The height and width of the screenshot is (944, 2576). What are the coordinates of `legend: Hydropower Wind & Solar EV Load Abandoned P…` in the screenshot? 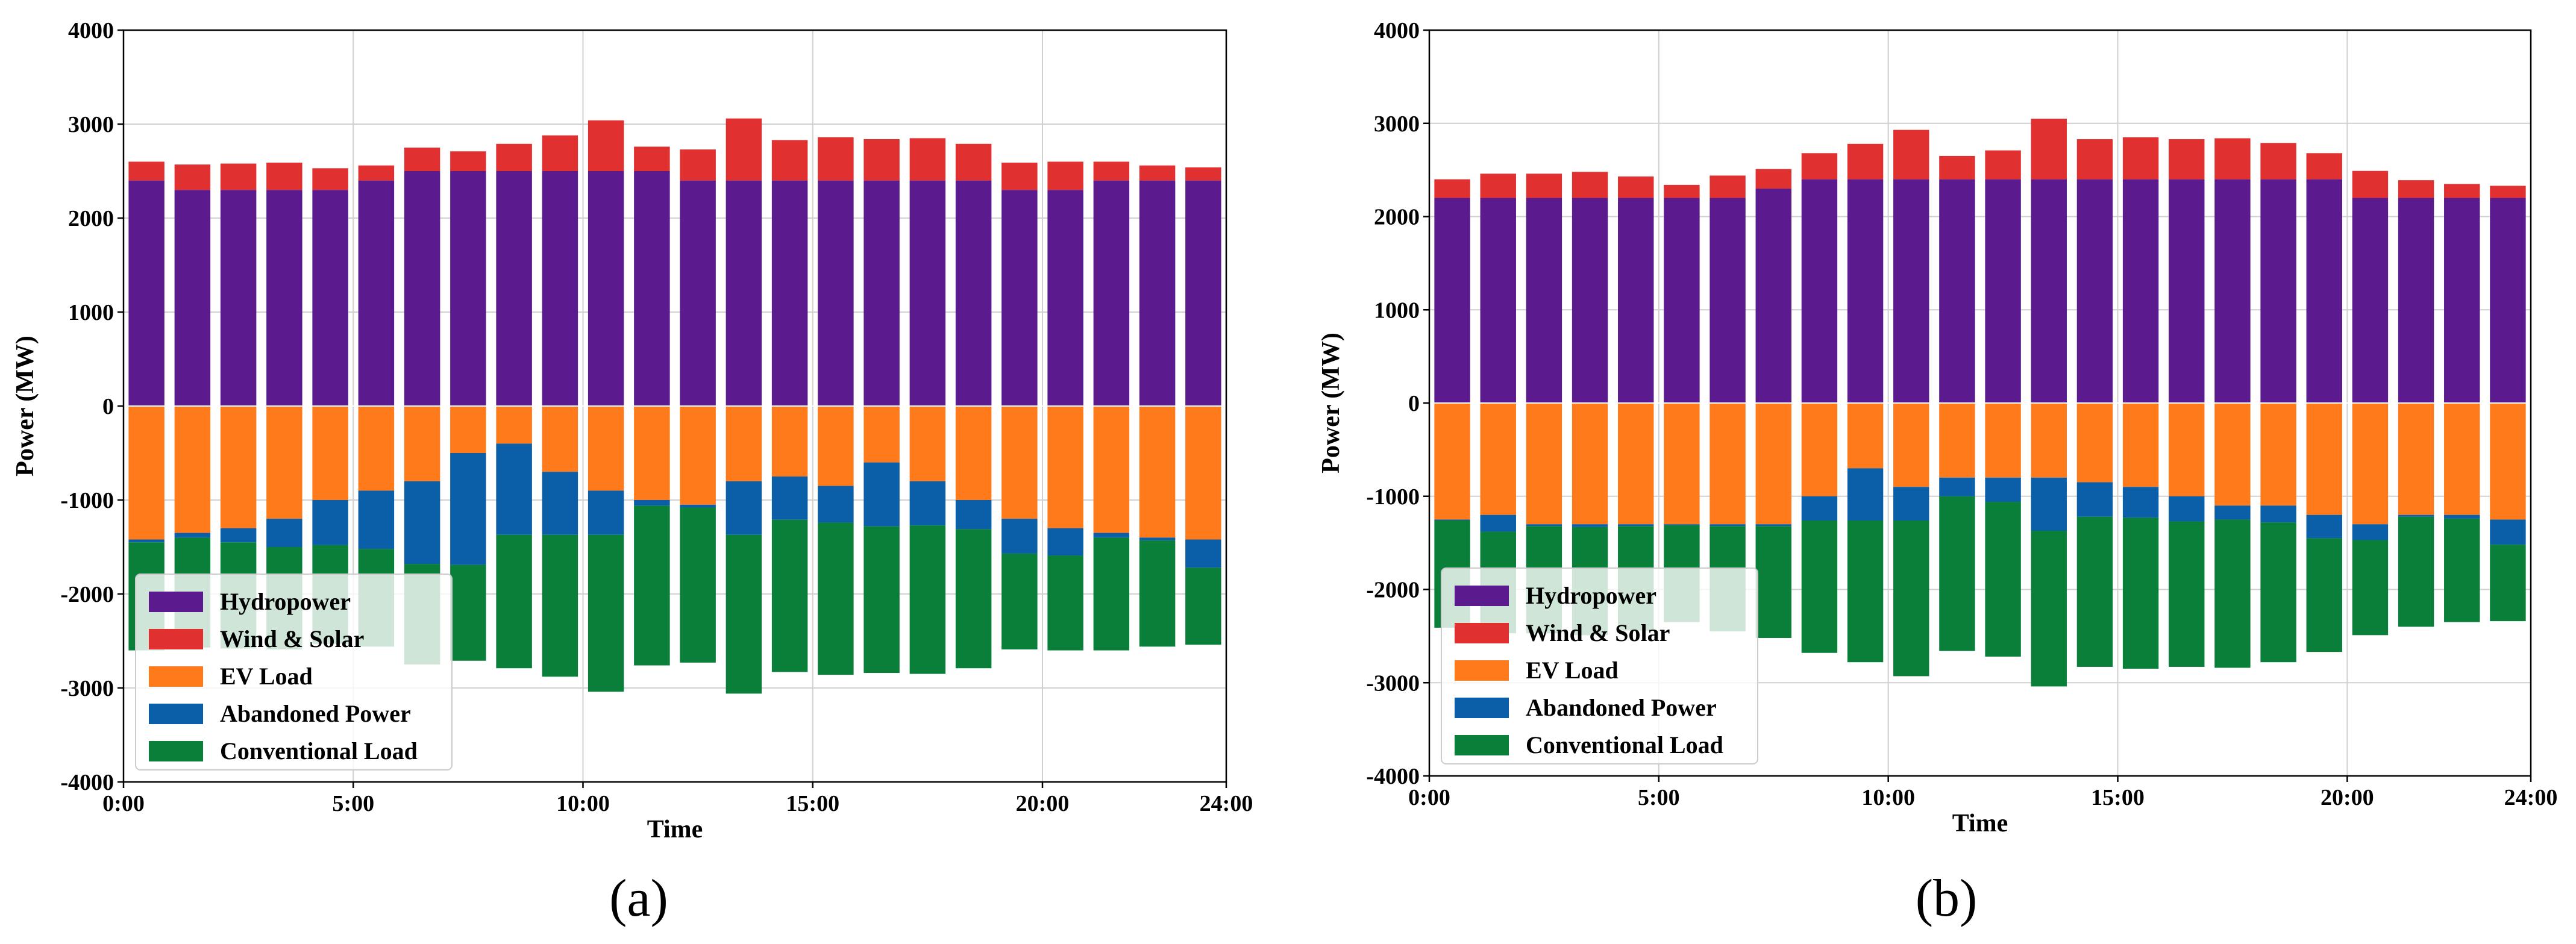 It's located at (1599, 665).